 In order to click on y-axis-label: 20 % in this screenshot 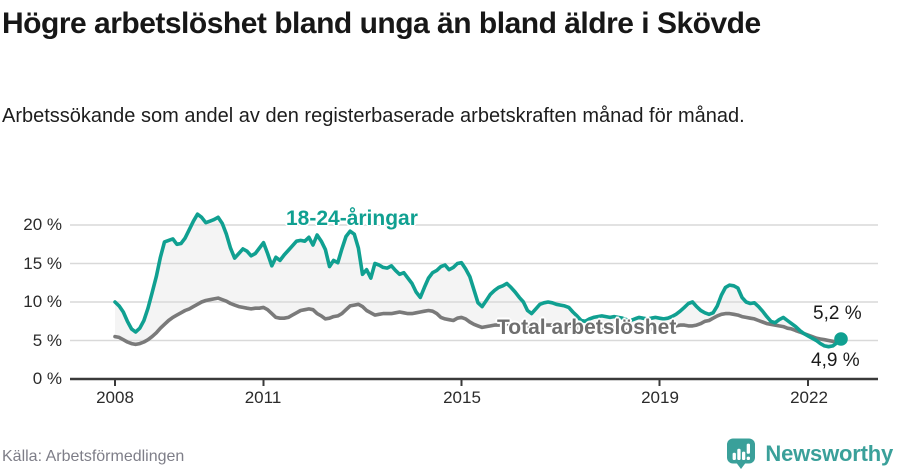, I will do `click(42, 224)`.